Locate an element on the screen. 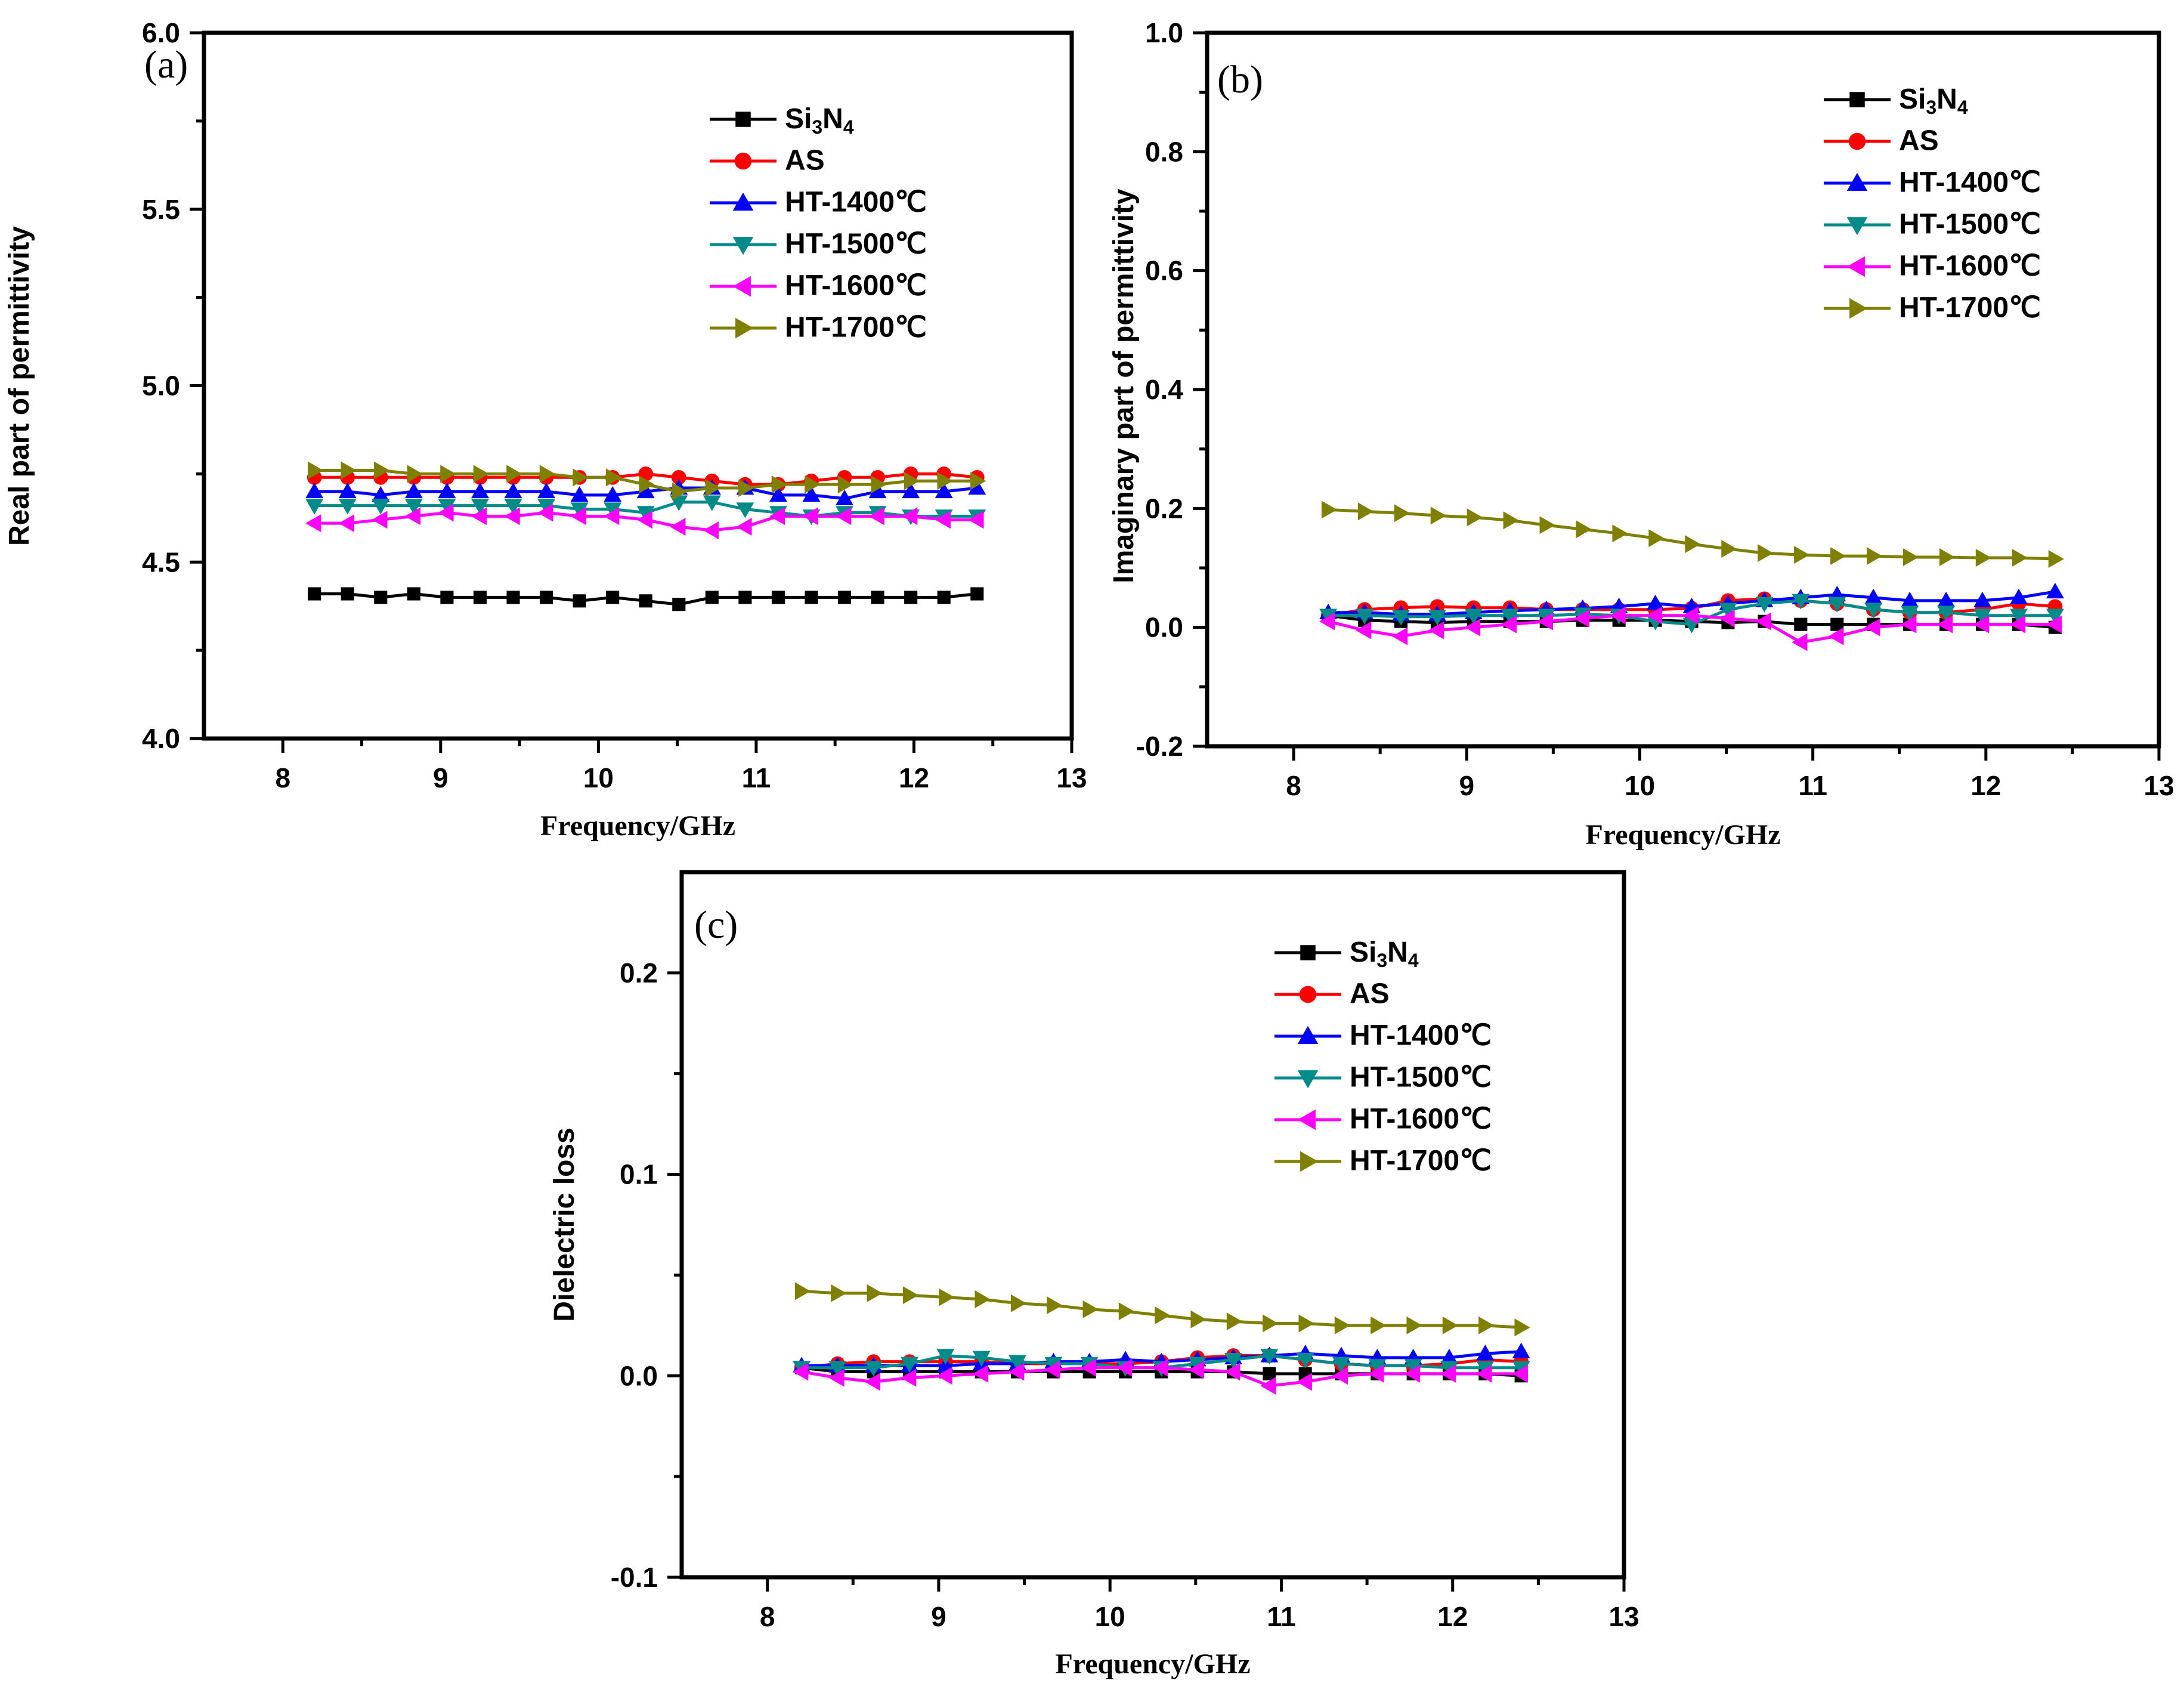 This screenshot has width=2184, height=1690. y-tick-label: -0.2 is located at coordinates (1159, 747).